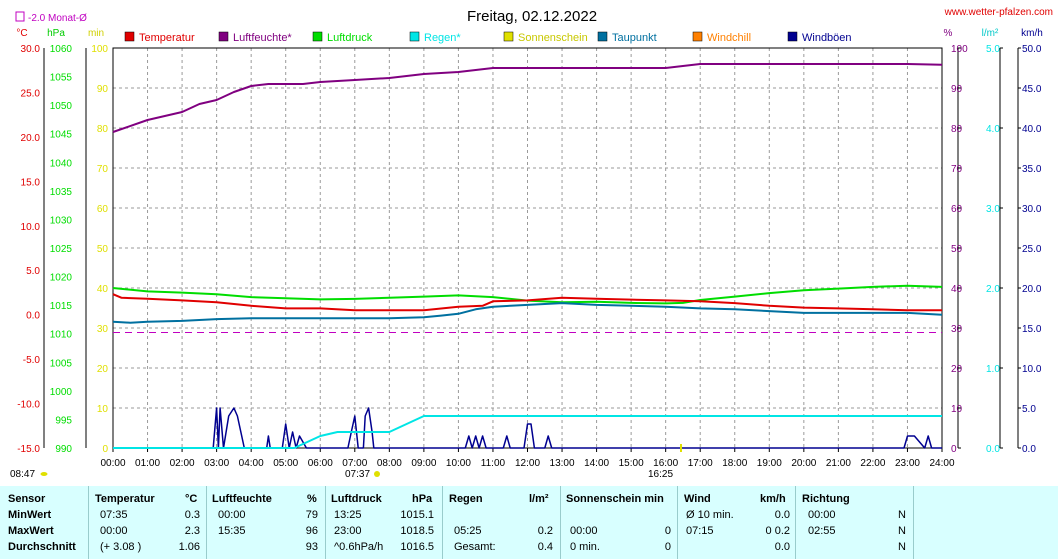  Describe the element at coordinates (63, 420) in the screenshot. I see `axis-label-pressure: 995` at that location.